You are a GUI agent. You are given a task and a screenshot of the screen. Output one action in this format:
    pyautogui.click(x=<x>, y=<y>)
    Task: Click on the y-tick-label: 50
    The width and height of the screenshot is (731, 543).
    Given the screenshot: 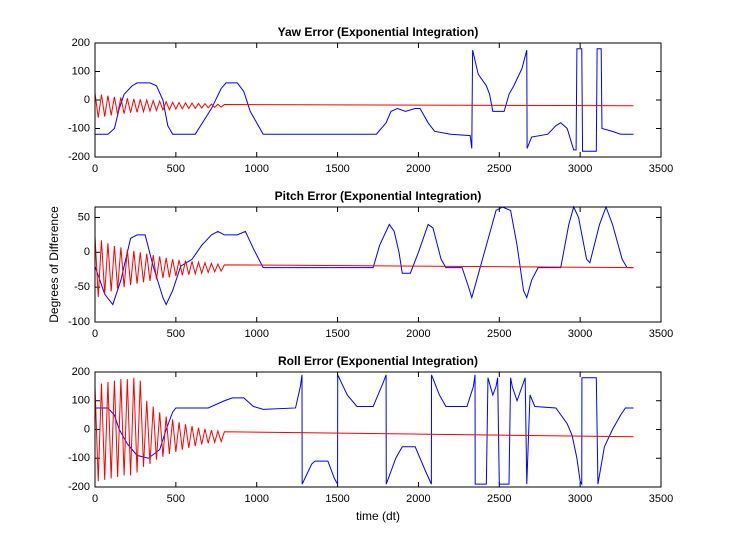 What is the action you would take?
    pyautogui.click(x=84, y=217)
    